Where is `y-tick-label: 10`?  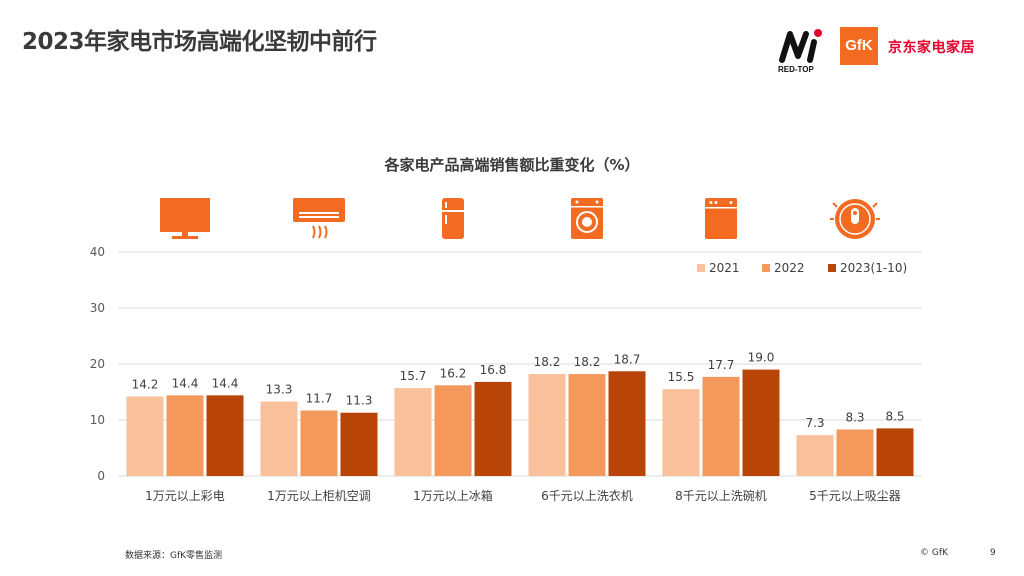
y-tick-label: 10 is located at coordinates (97, 420).